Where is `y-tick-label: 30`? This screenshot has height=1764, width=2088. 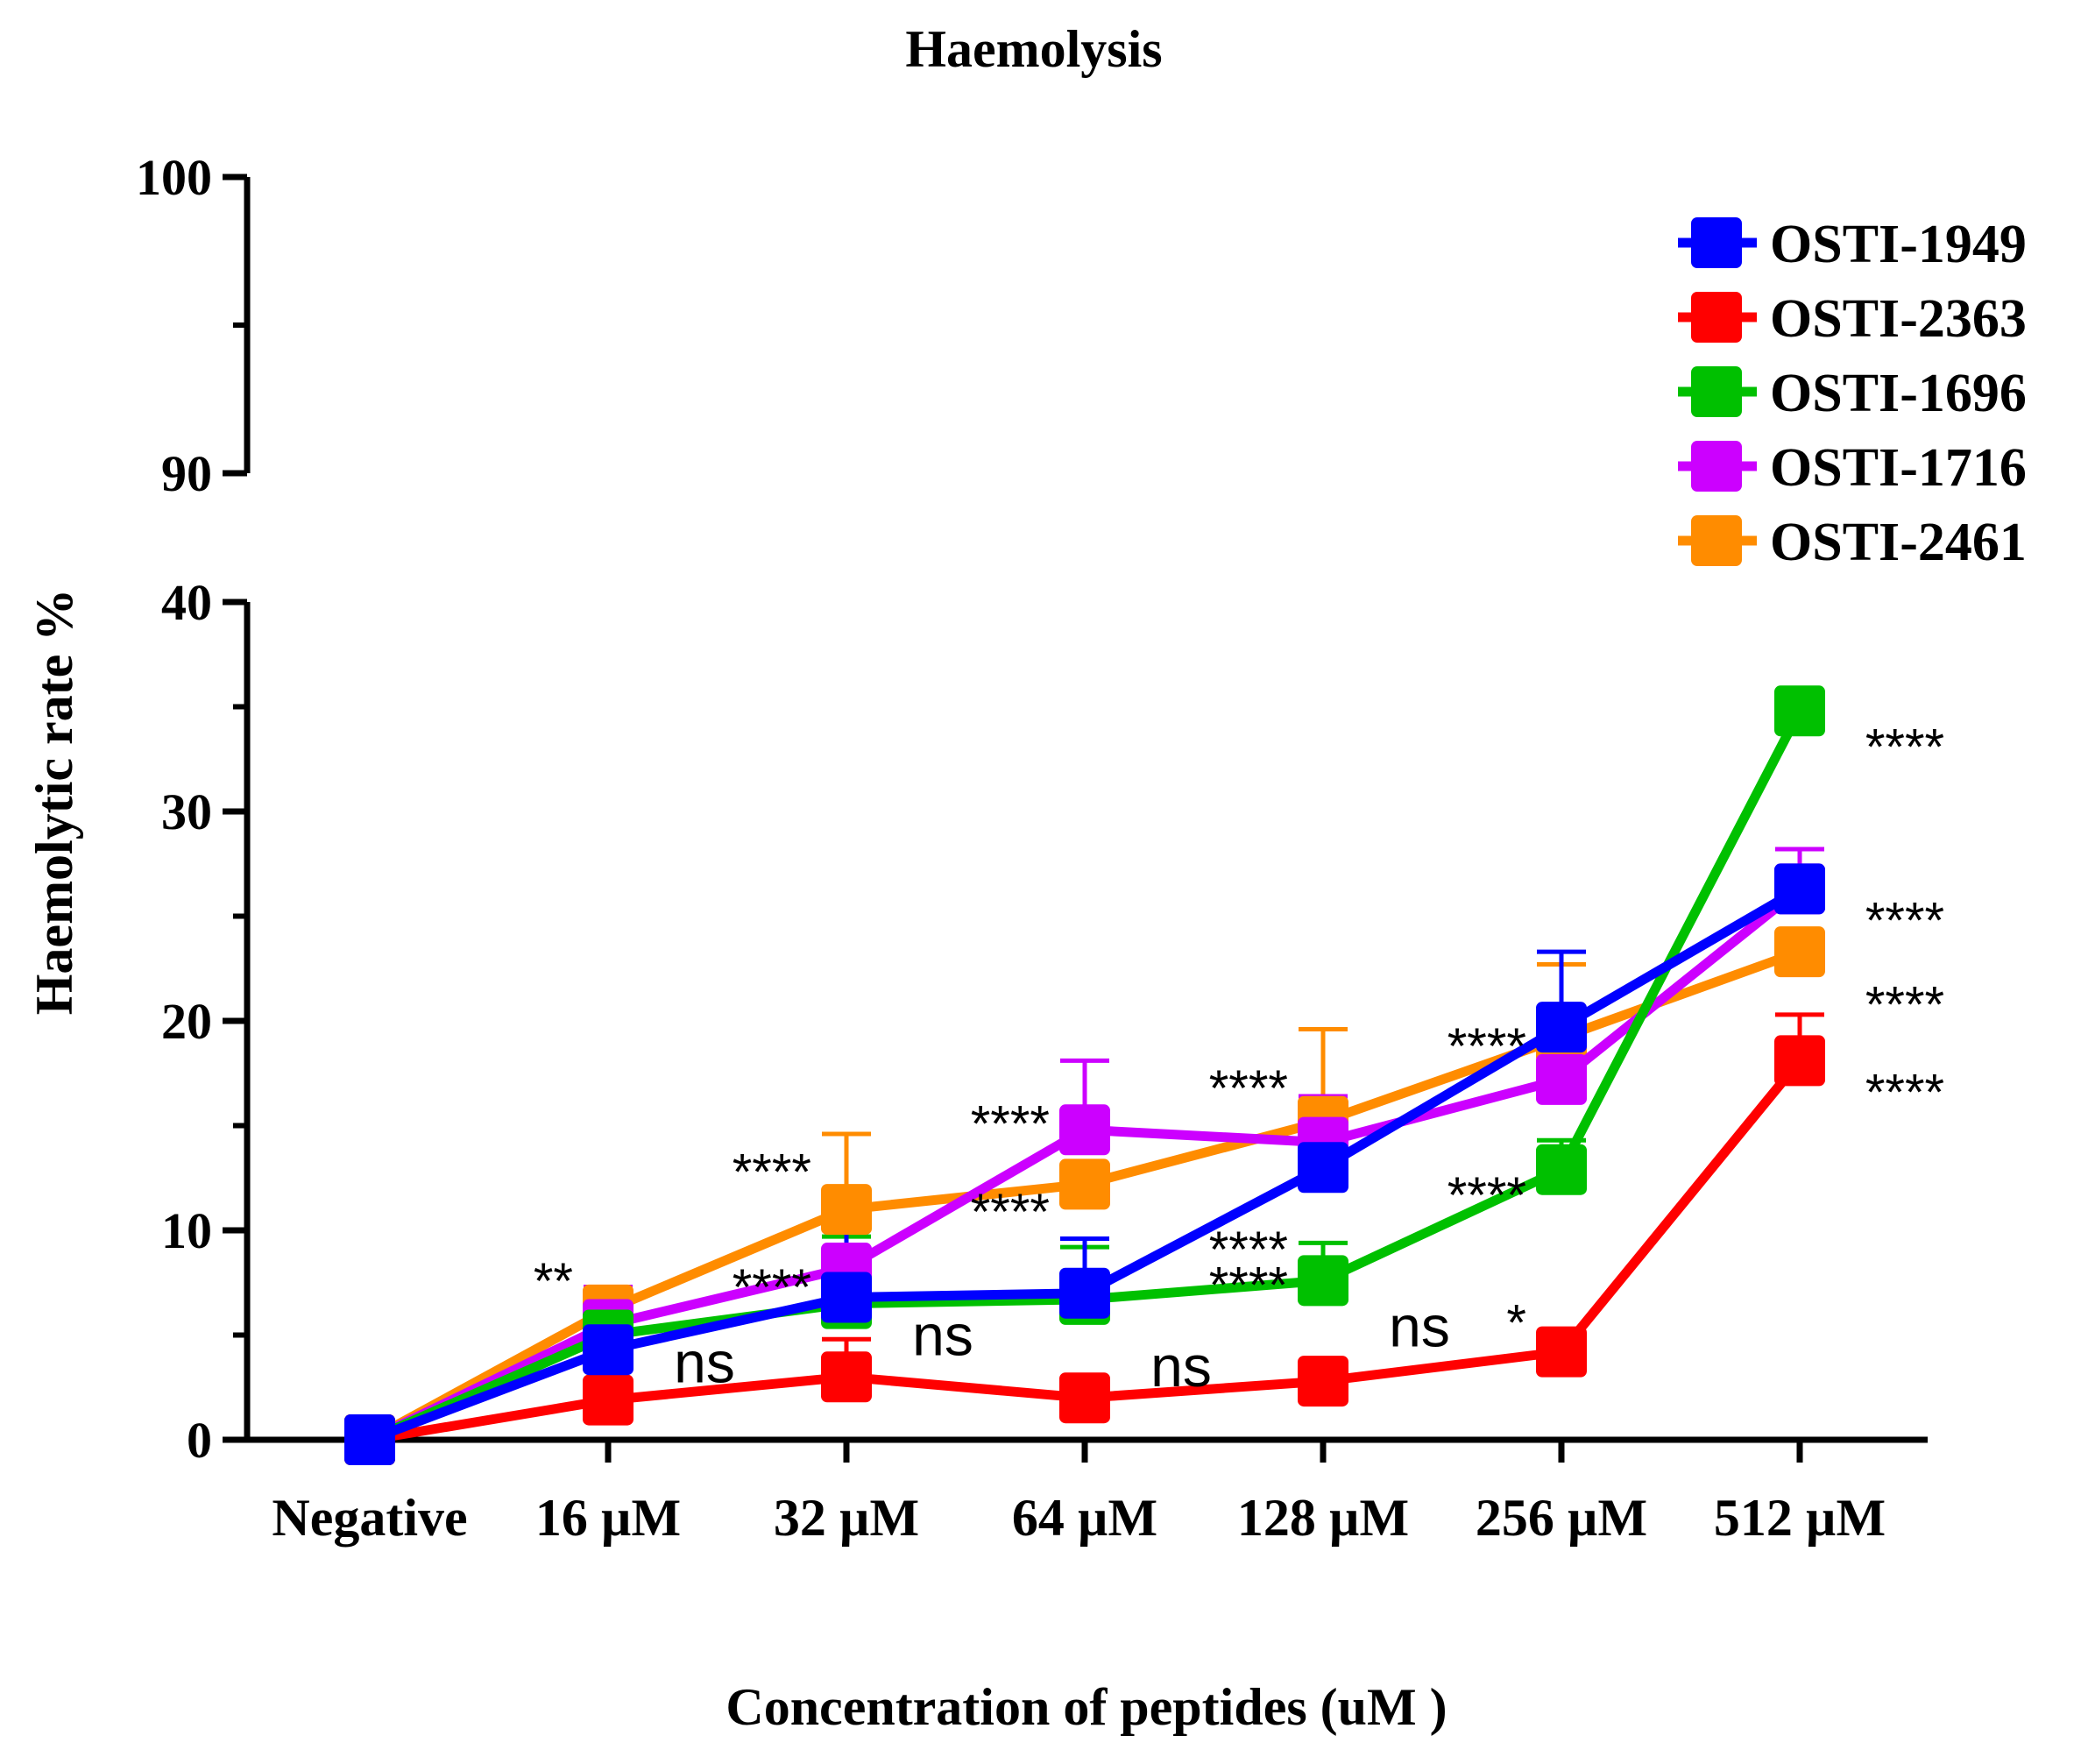
y-tick-label: 30 is located at coordinates (186, 812).